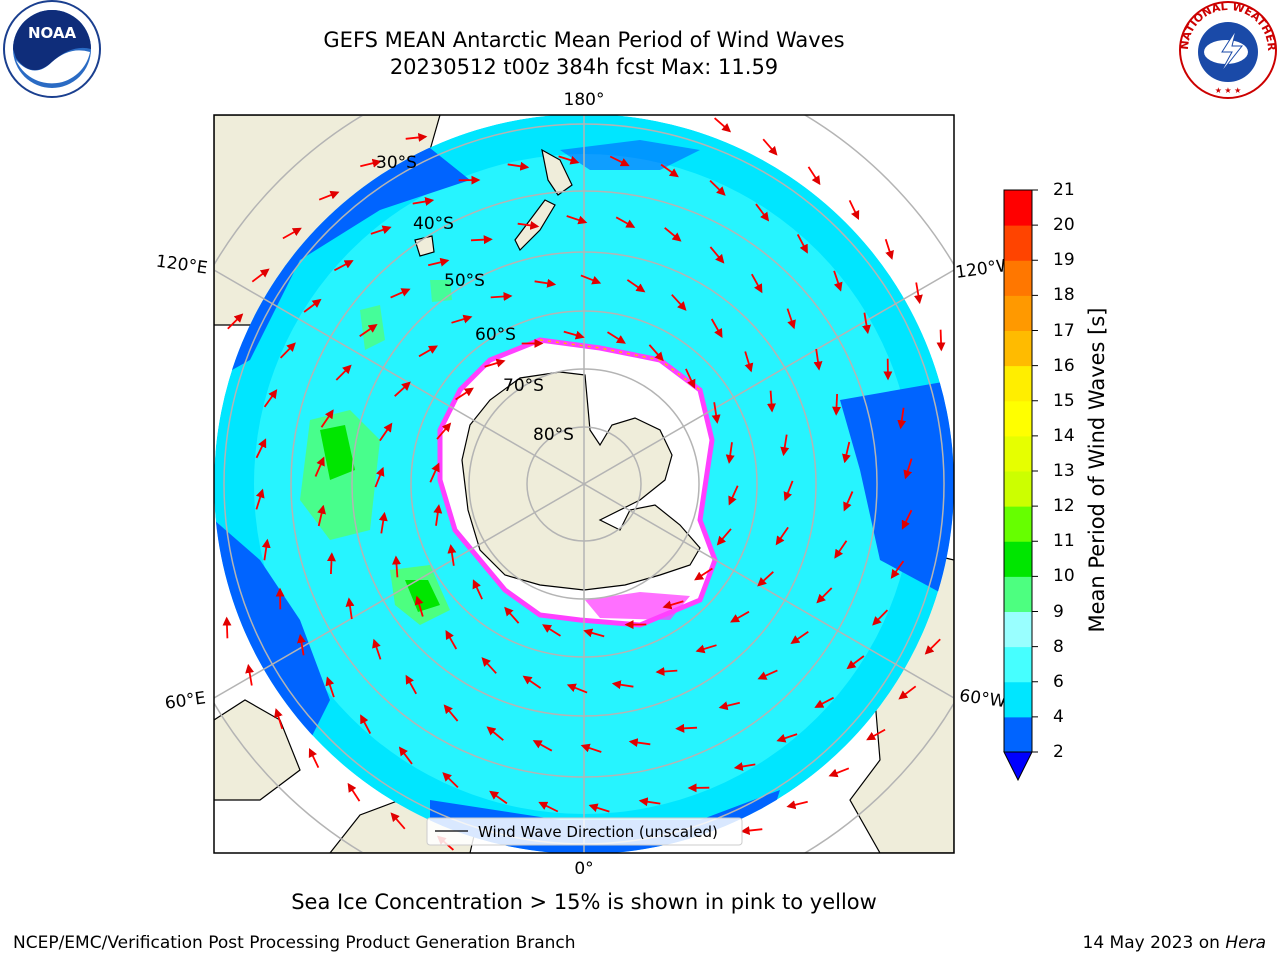 The image size is (1280, 960). Describe the element at coordinates (1064, 365) in the screenshot. I see `colorbar-tick-label: 16` at that location.